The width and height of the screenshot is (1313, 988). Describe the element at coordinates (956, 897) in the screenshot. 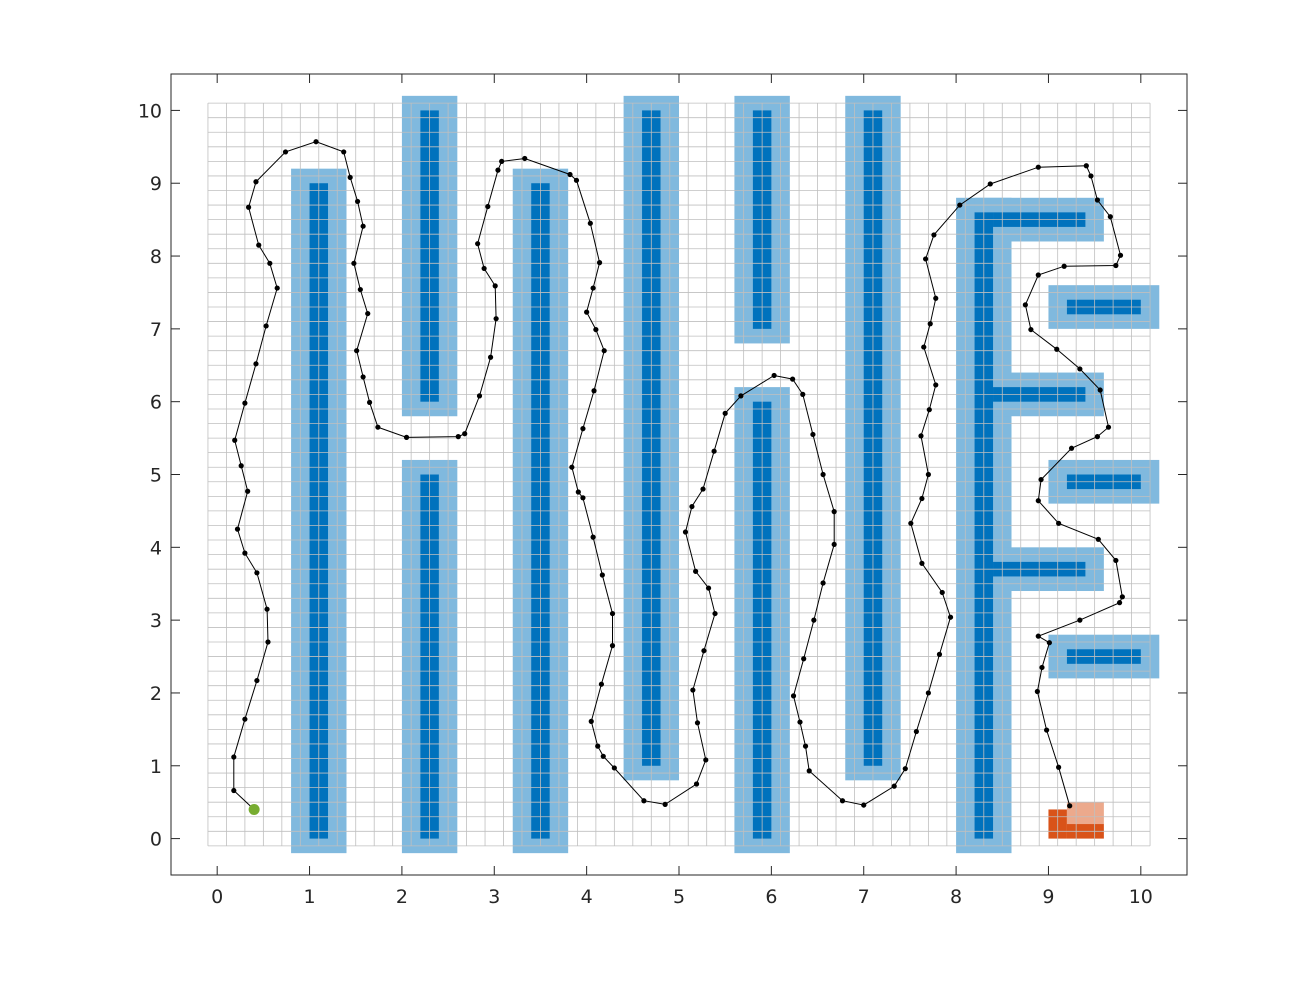

I see `x-tick-label: 8` at that location.